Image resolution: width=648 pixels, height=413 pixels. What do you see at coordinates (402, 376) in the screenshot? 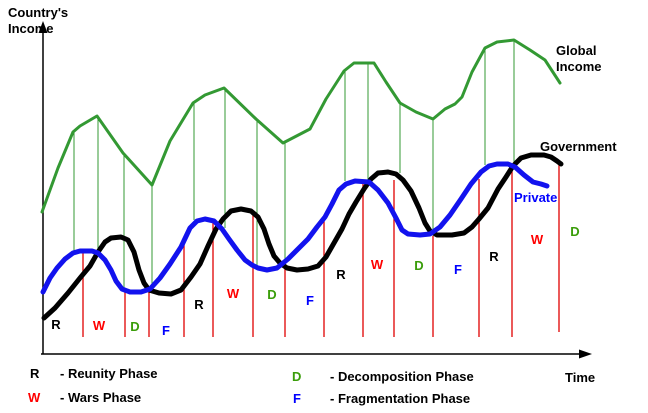
I see `legend-text-D: - Decomposition Phase` at bounding box center [402, 376].